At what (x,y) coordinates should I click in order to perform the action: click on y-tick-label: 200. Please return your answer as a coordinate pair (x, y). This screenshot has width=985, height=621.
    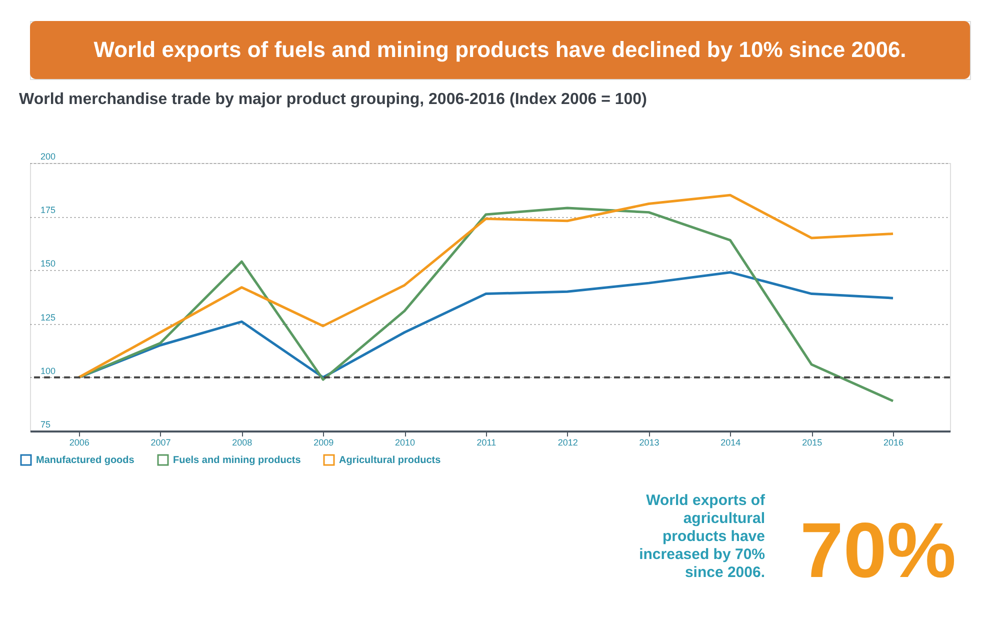
    Looking at the image, I should click on (48, 157).